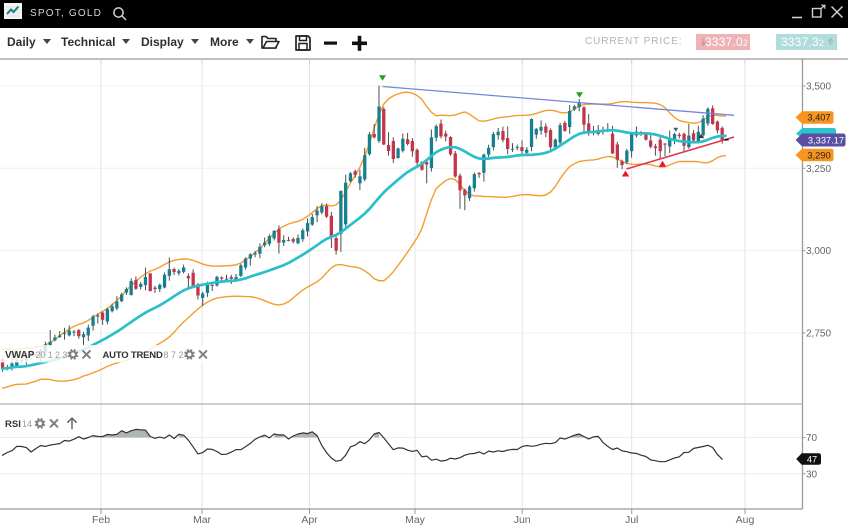 Image resolution: width=848 pixels, height=530 pixels. I want to click on svg-text: Mar, so click(202, 520).